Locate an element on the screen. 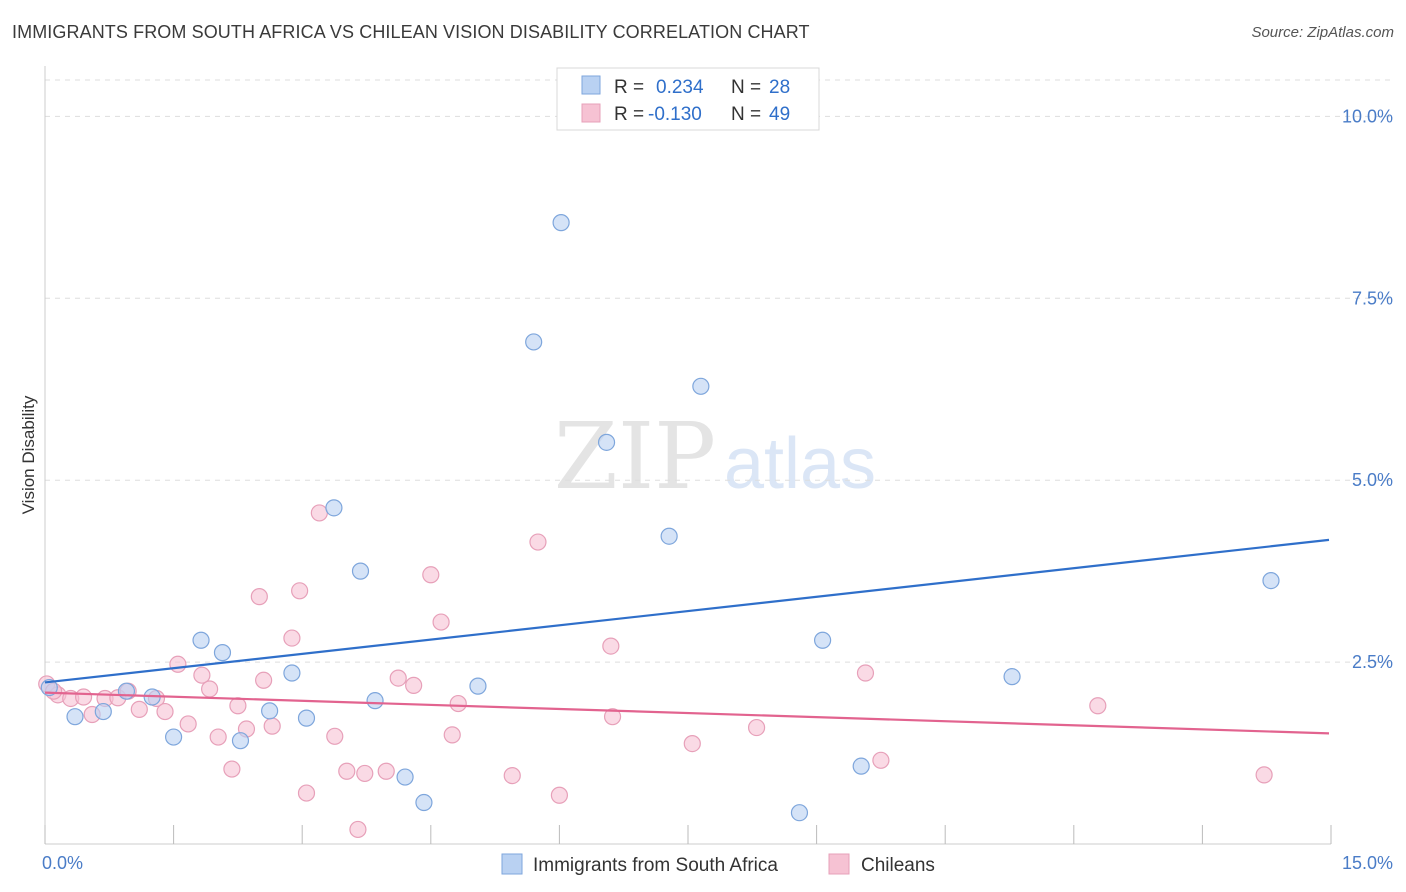 Image resolution: width=1406 pixels, height=892 pixels. y-tick-label: 7.5% is located at coordinates (1372, 298).